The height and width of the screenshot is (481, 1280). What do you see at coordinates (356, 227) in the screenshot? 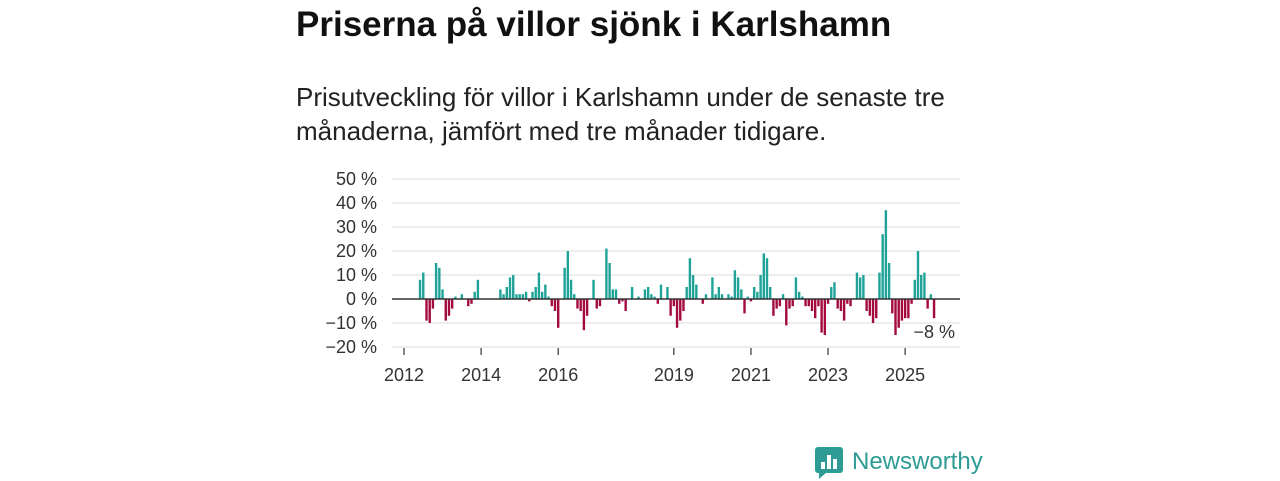
I see `y-tick-label: 30 %` at bounding box center [356, 227].